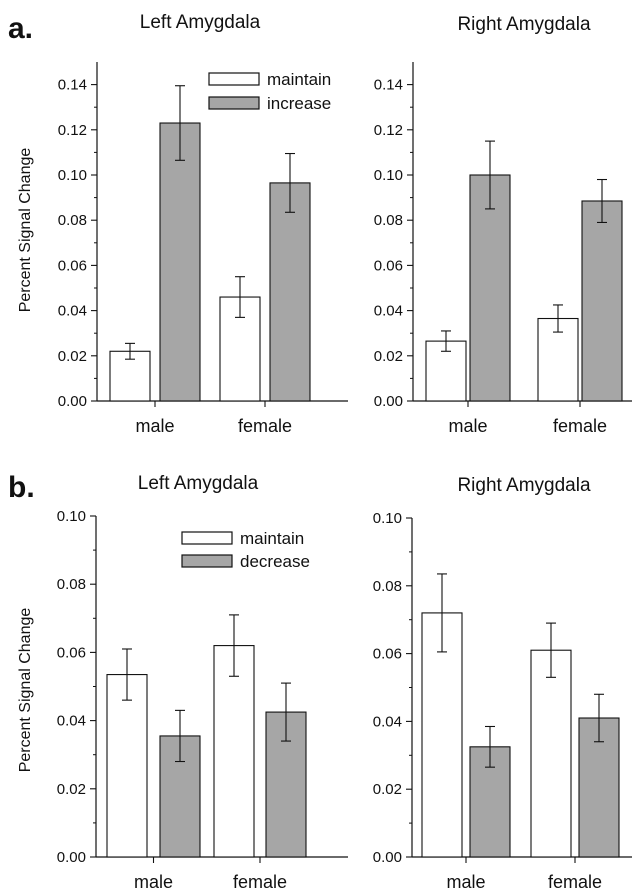  I want to click on chart-title-b-left: Left Amygdala, so click(198, 483).